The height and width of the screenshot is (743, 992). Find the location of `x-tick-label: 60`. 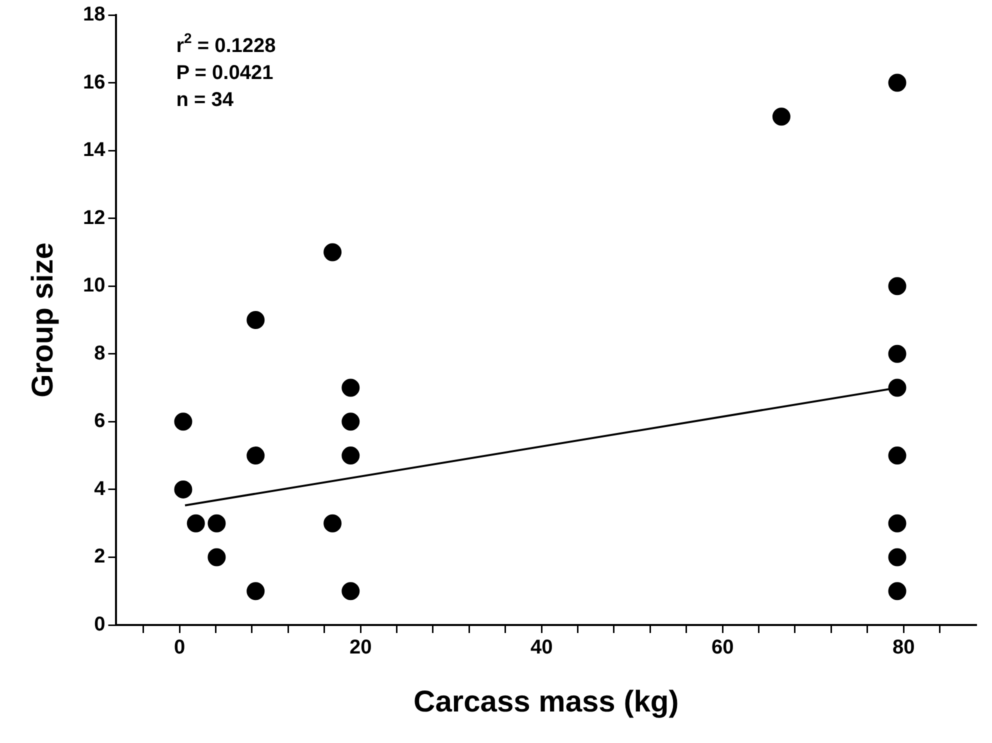

x-tick-label: 60 is located at coordinates (722, 647).